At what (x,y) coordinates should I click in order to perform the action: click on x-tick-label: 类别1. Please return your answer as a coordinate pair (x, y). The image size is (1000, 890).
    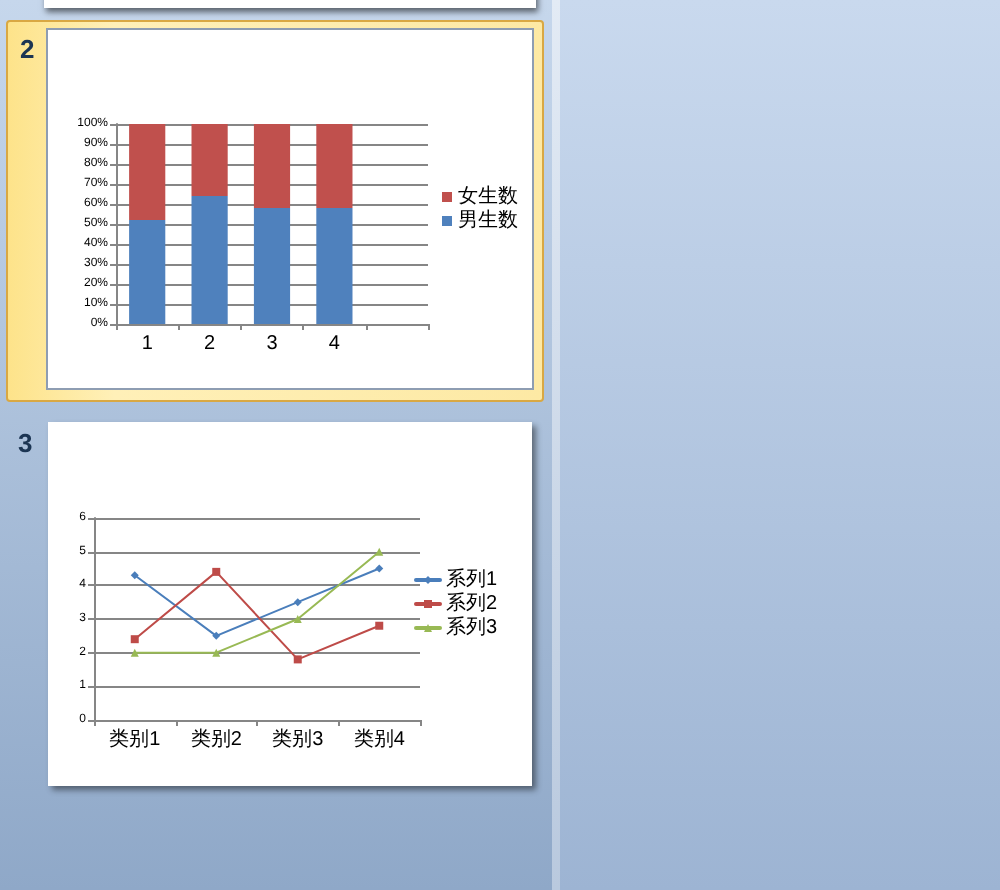
    Looking at the image, I should click on (135, 739).